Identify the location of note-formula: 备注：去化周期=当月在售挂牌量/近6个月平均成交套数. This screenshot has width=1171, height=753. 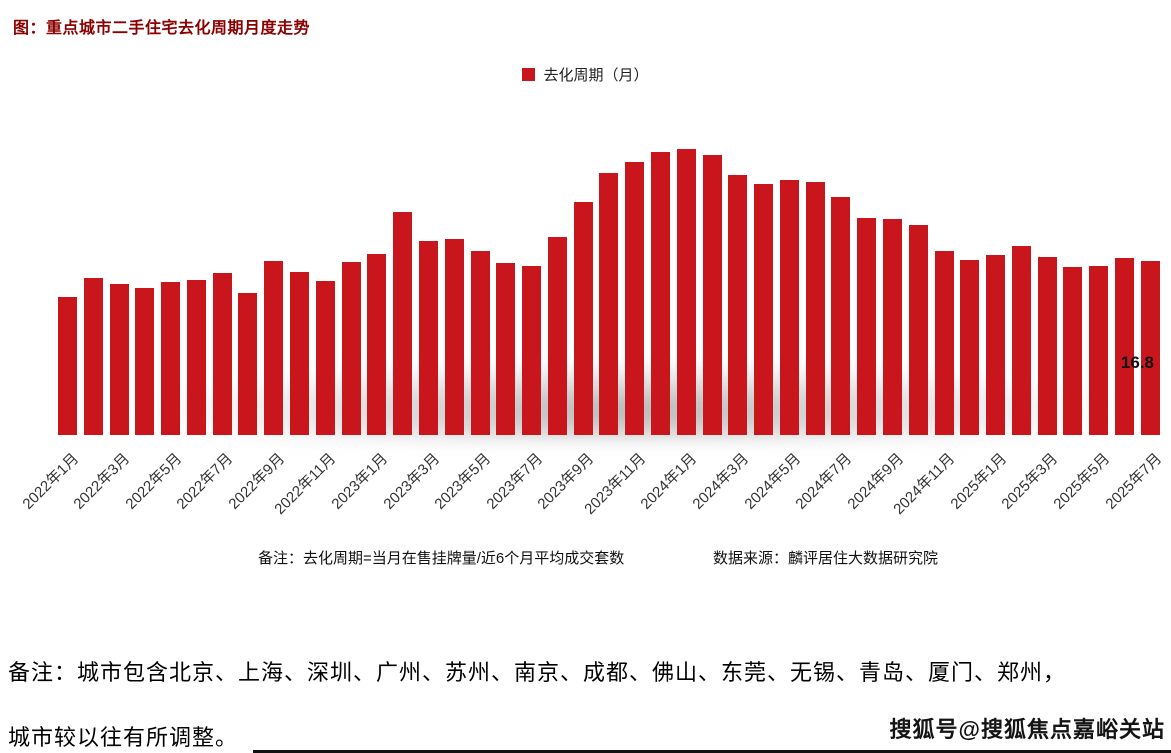
(441, 558).